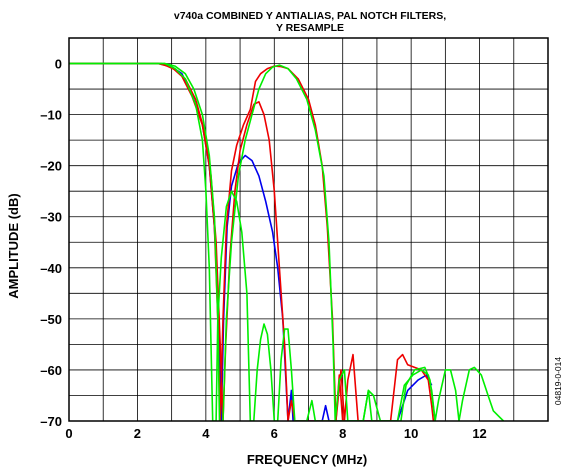 The width and height of the screenshot is (569, 470). Describe the element at coordinates (51, 421) in the screenshot. I see `y-tick-label: –70` at that location.